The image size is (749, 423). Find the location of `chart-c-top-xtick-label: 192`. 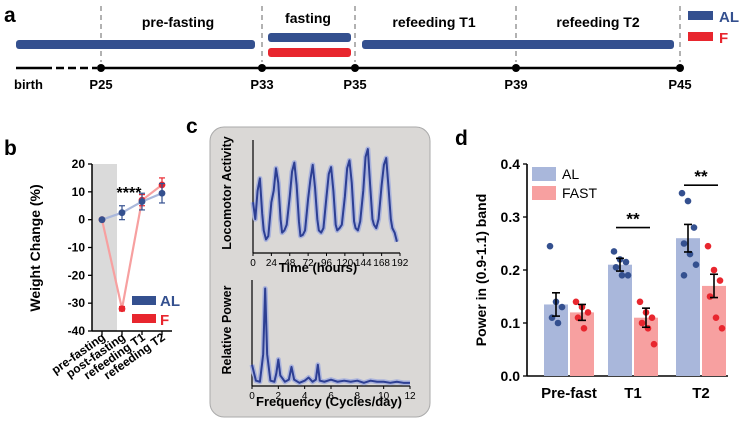

chart-c-top-xtick-label: 192 is located at coordinates (400, 263).